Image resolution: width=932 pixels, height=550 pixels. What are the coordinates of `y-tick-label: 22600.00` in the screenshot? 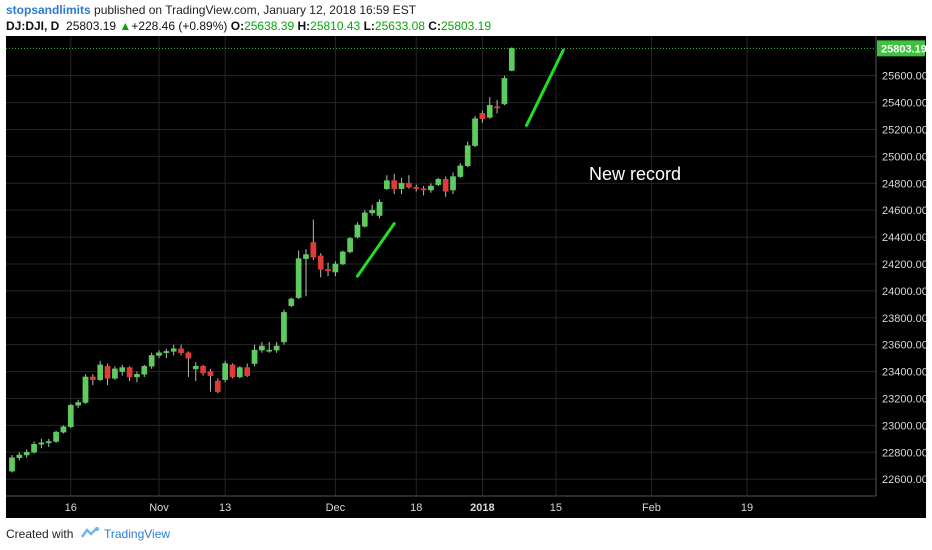 It's located at (905, 480).